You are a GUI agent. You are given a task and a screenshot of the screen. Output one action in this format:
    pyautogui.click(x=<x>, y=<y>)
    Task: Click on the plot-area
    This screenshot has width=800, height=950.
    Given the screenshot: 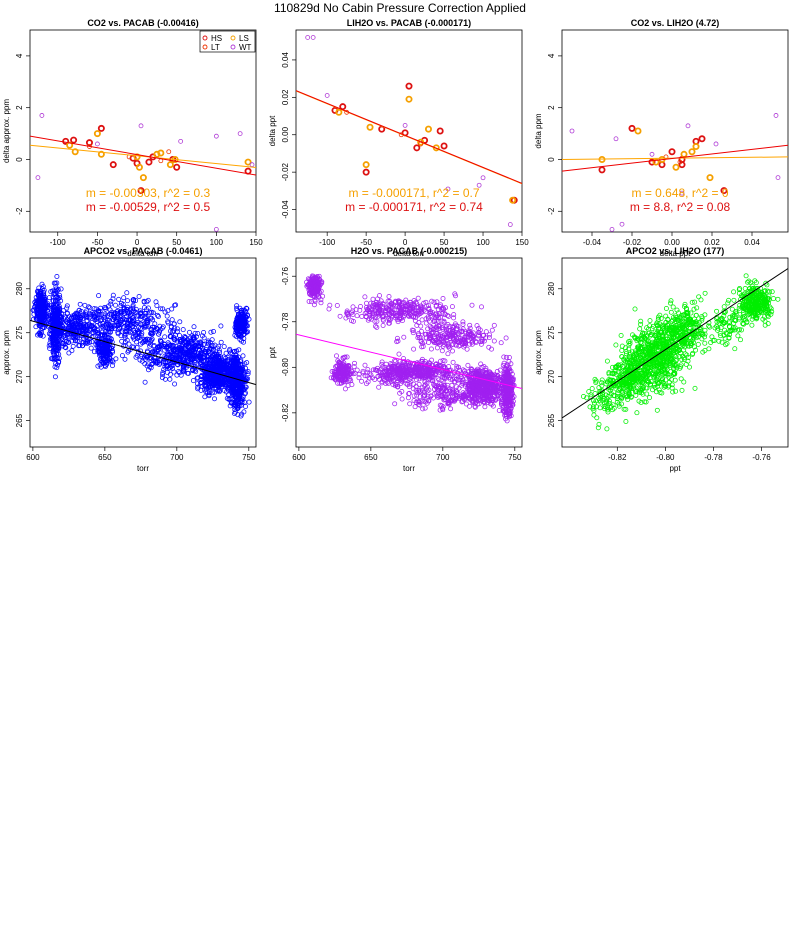 What is the action you would take?
    pyautogui.click(x=143, y=172)
    